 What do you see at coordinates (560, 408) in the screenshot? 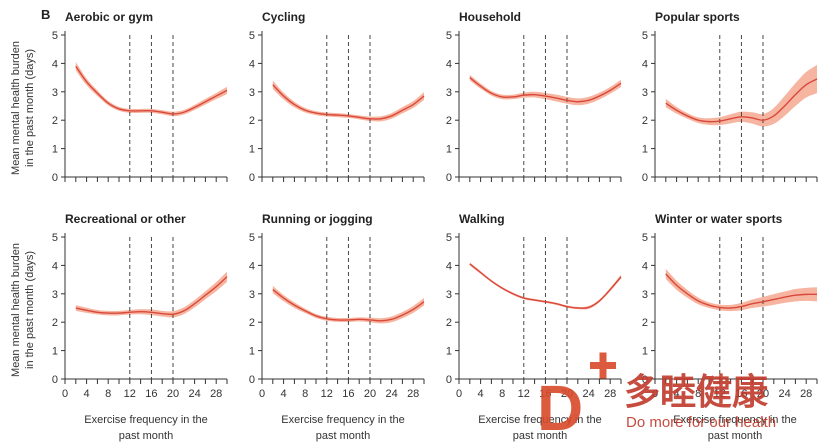
I see `watermark-logo-letter: D` at bounding box center [560, 408].